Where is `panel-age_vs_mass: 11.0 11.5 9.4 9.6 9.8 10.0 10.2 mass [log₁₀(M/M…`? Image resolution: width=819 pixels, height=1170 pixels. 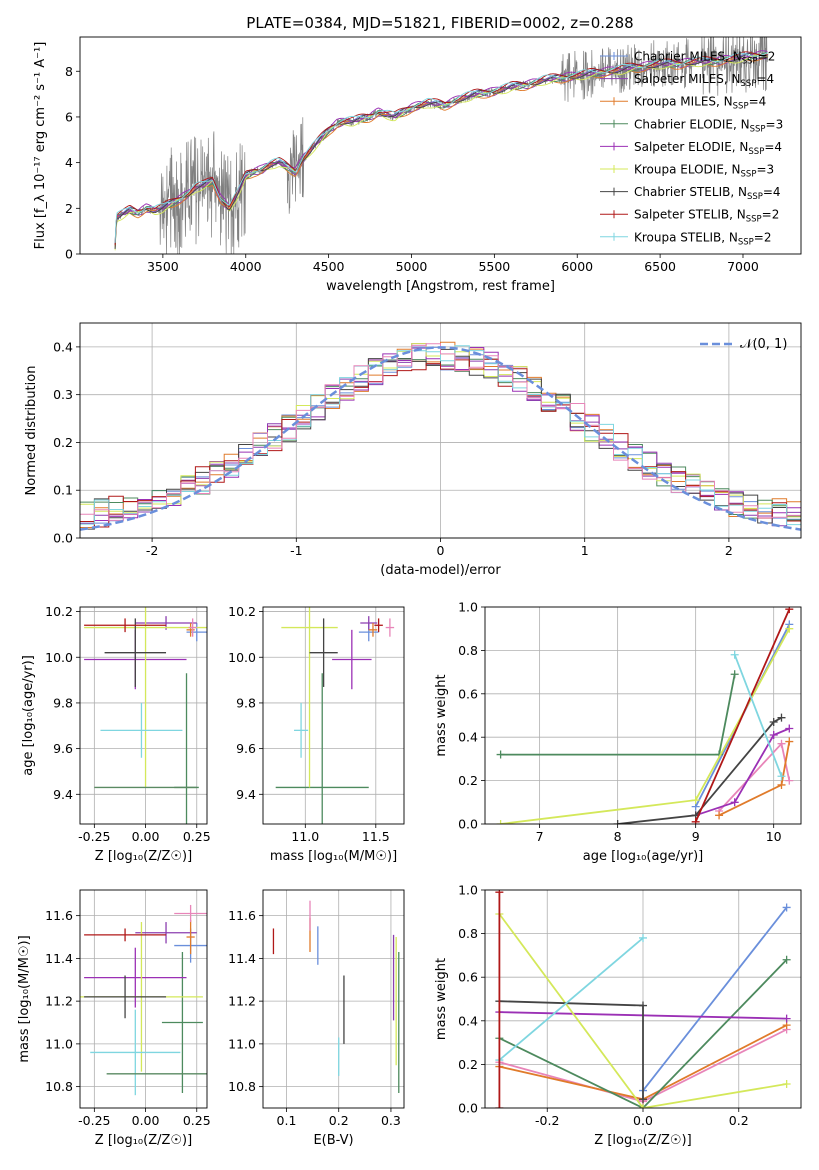 panel-age_vs_mass: 11.0 11.5 9.4 9.6 9.8 10.0 10.2 mass [log₁₀(M/M… is located at coordinates (316, 734).